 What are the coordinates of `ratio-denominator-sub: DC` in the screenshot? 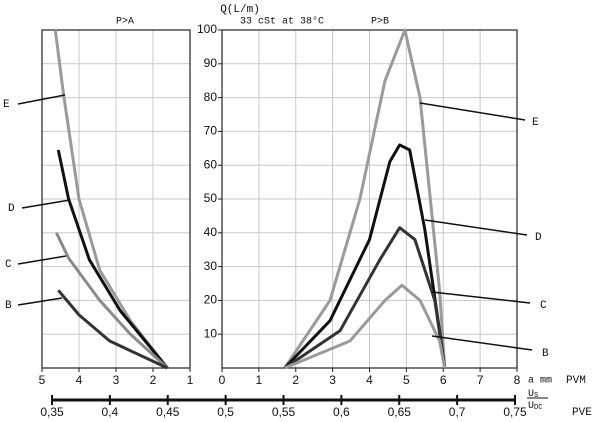 It's located at (538, 408).